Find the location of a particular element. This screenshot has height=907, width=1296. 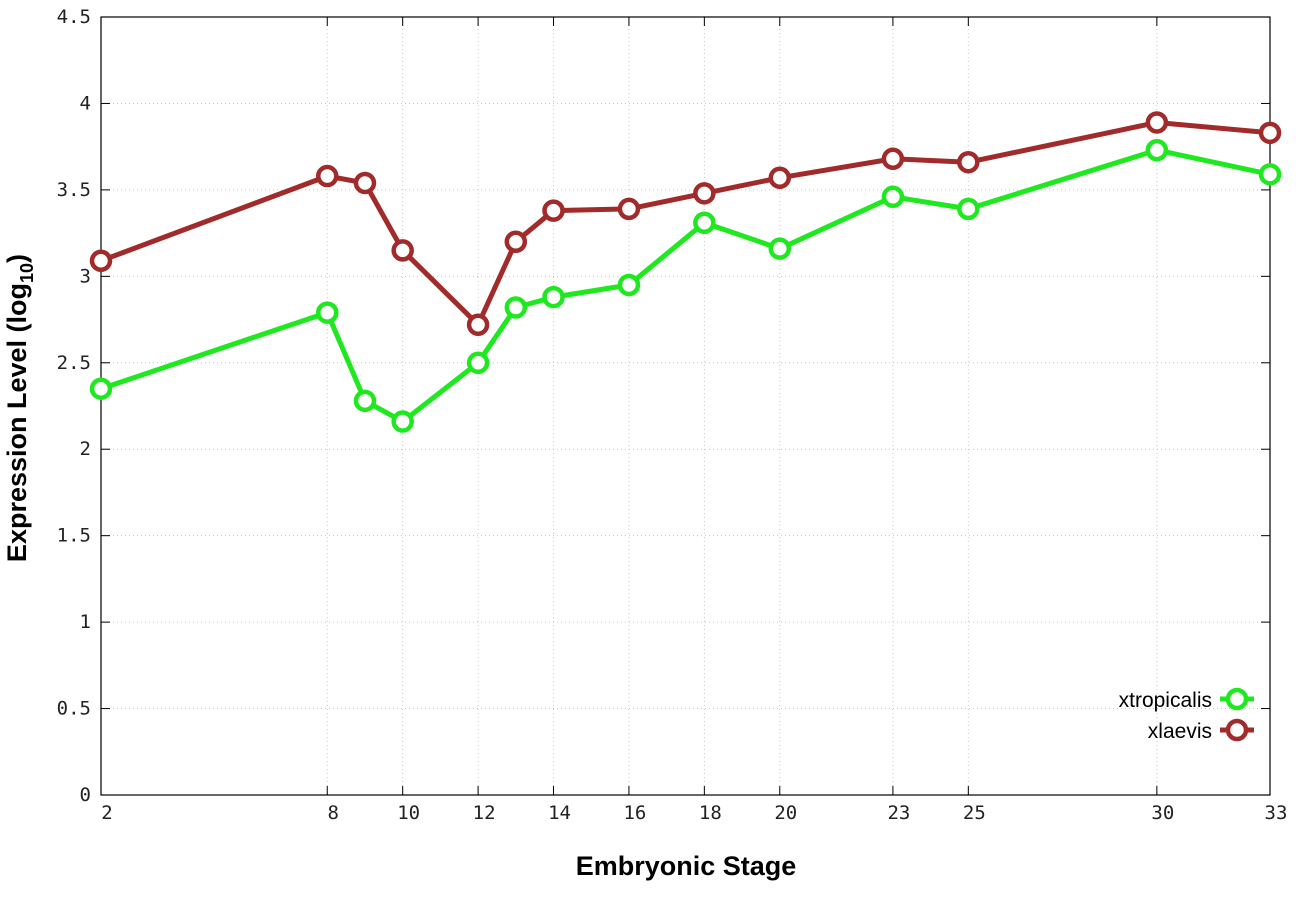

x-axis-title: Embryonic Stage is located at coordinates (686, 866).